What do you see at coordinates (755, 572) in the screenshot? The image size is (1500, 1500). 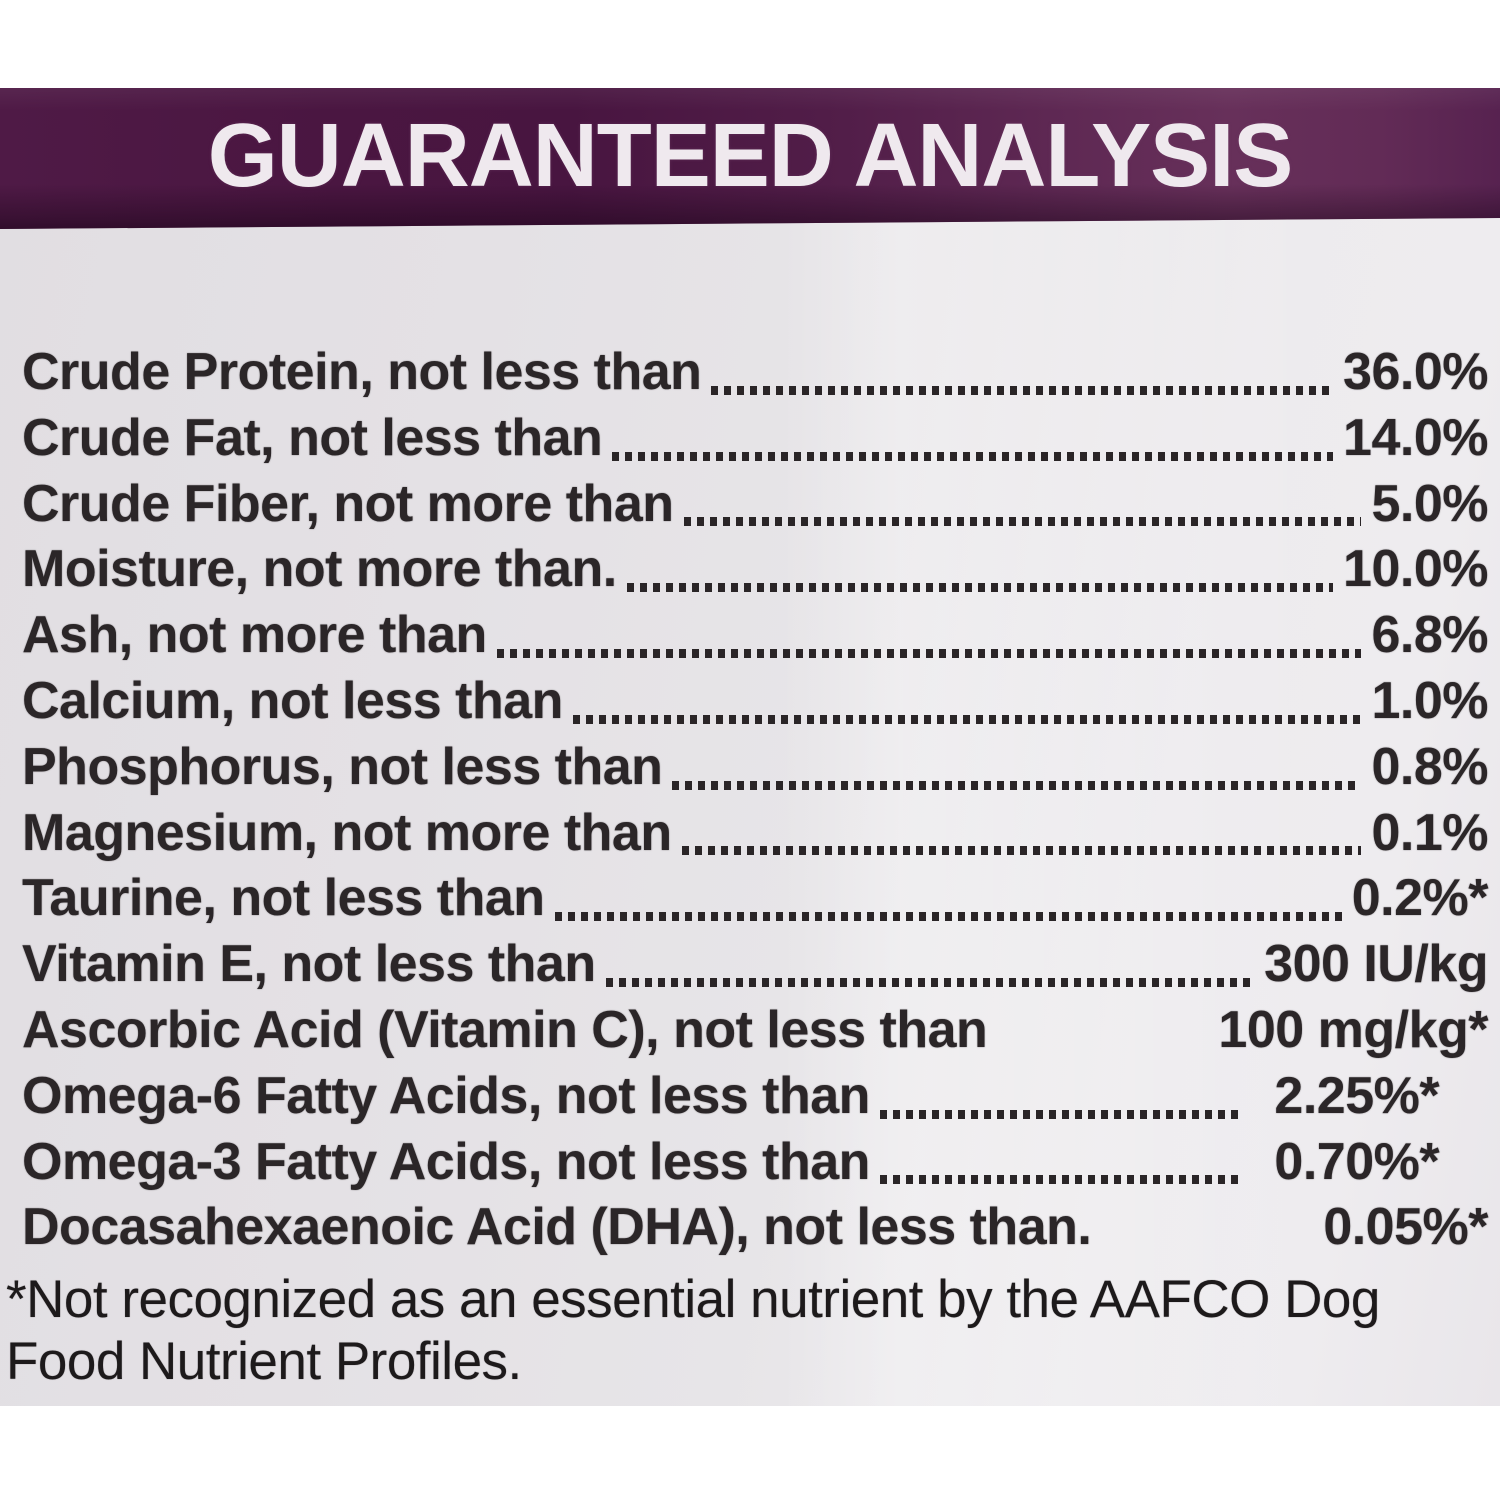 I see `analysis-row: Moisture, not more than. 10.0%` at bounding box center [755, 572].